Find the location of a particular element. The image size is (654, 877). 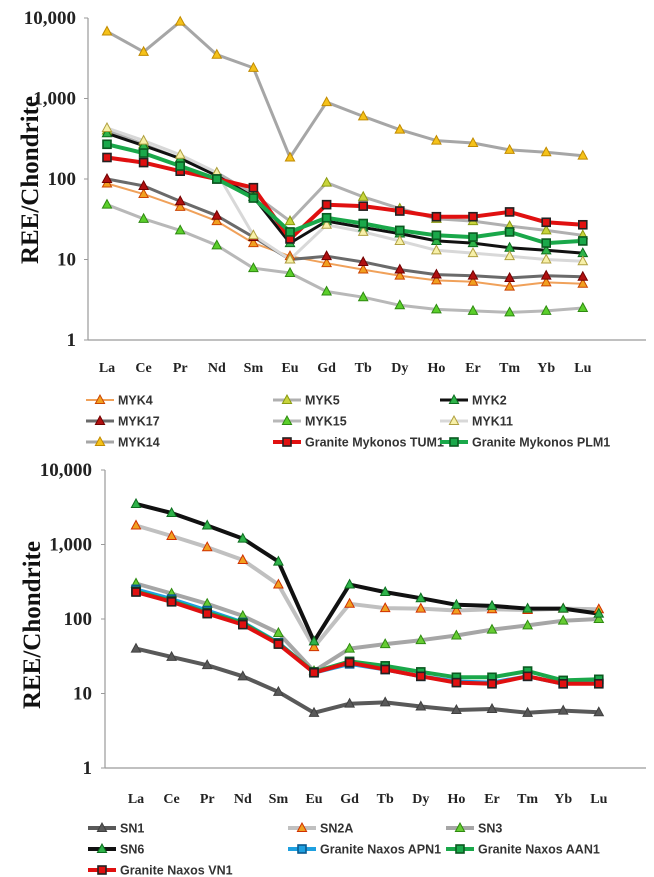

y-tick-label: 100 is located at coordinates (78, 619).